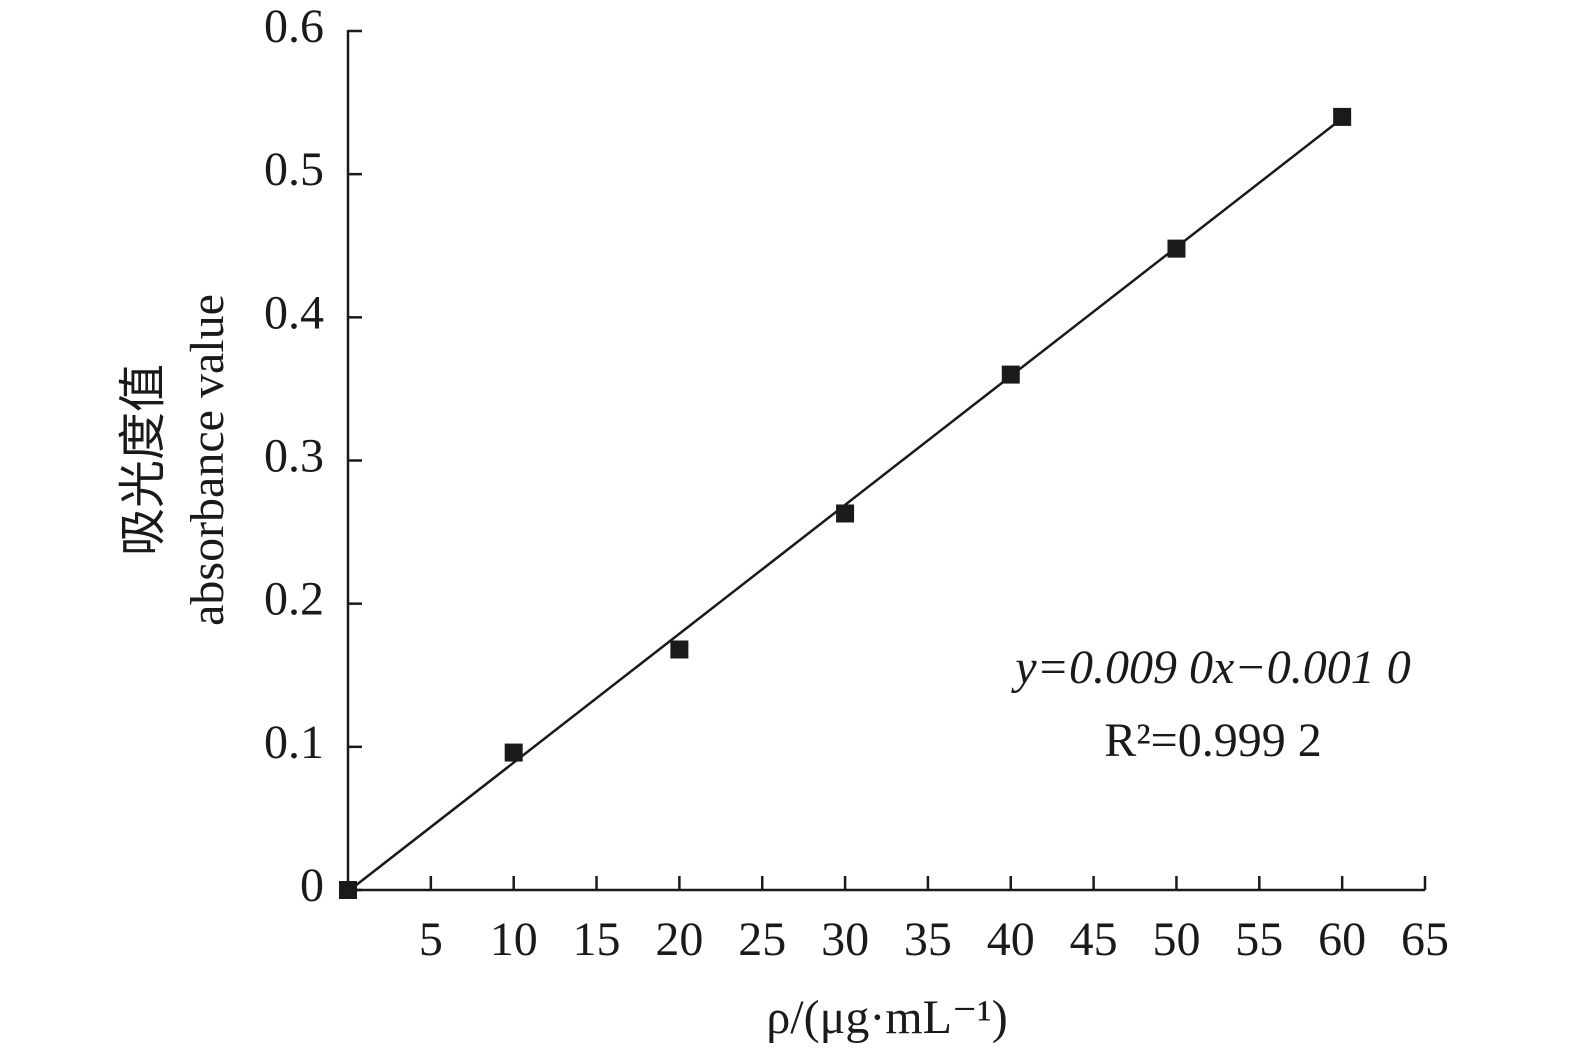 This screenshot has height=1058, width=1575. What do you see at coordinates (1210, 667) in the screenshot?
I see `equation: y=0.009 0x−0.001 0` at bounding box center [1210, 667].